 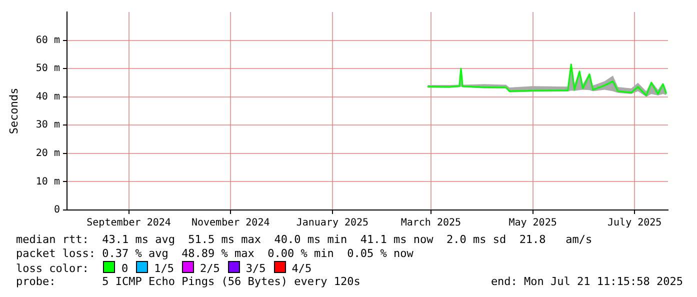 What do you see at coordinates (532, 223) in the screenshot?
I see `x-tick-label: May 2025` at bounding box center [532, 223].